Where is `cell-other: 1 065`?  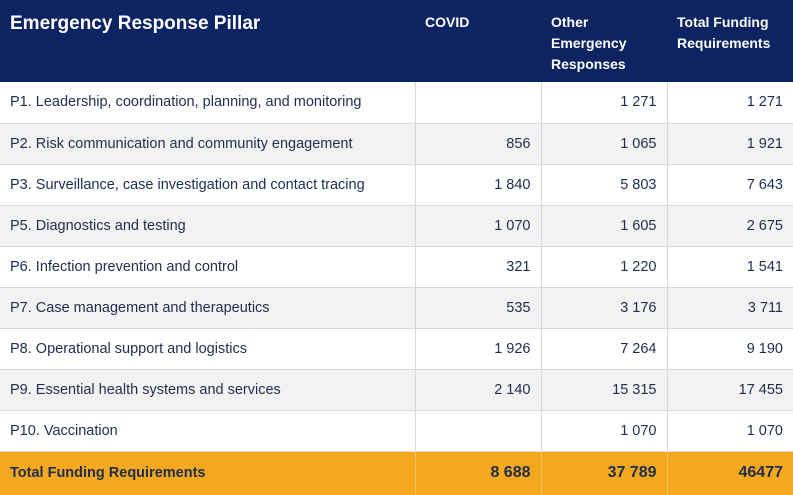 cell-other: 1 065 is located at coordinates (604, 144).